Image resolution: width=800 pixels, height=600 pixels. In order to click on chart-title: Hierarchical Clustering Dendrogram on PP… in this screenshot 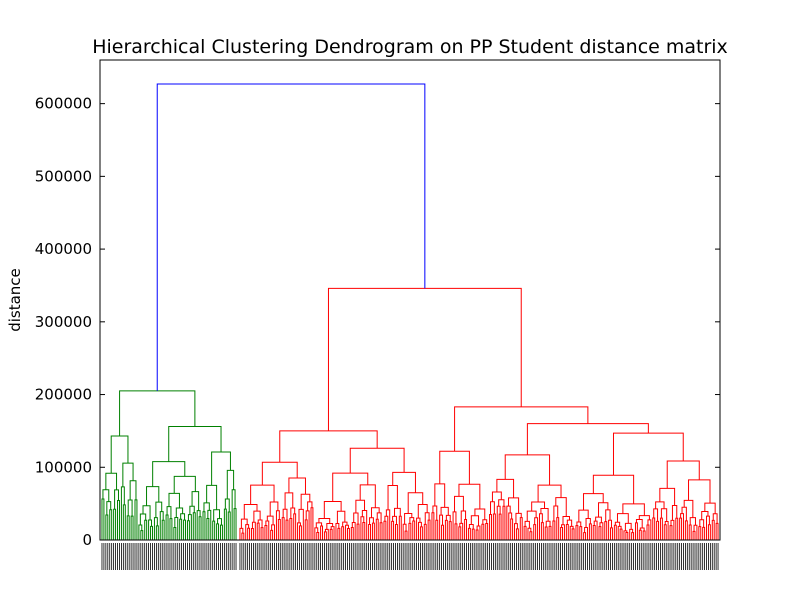, I will do `click(410, 47)`.